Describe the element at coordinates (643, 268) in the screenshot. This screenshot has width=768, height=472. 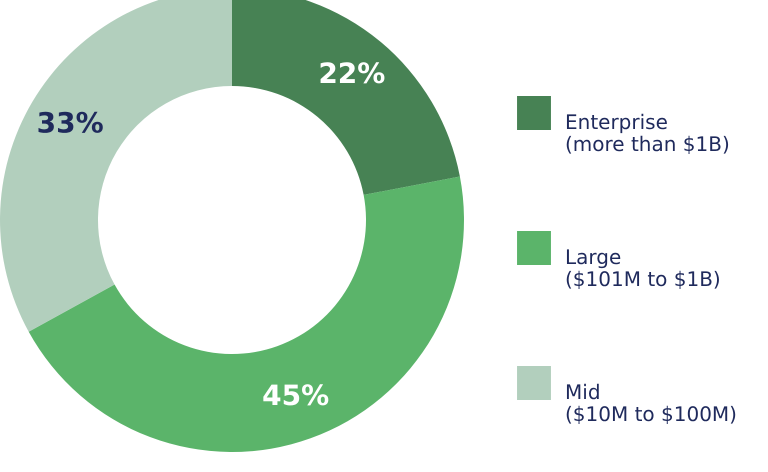
I see `legend-label: Large ($101M to $1B)` at that location.